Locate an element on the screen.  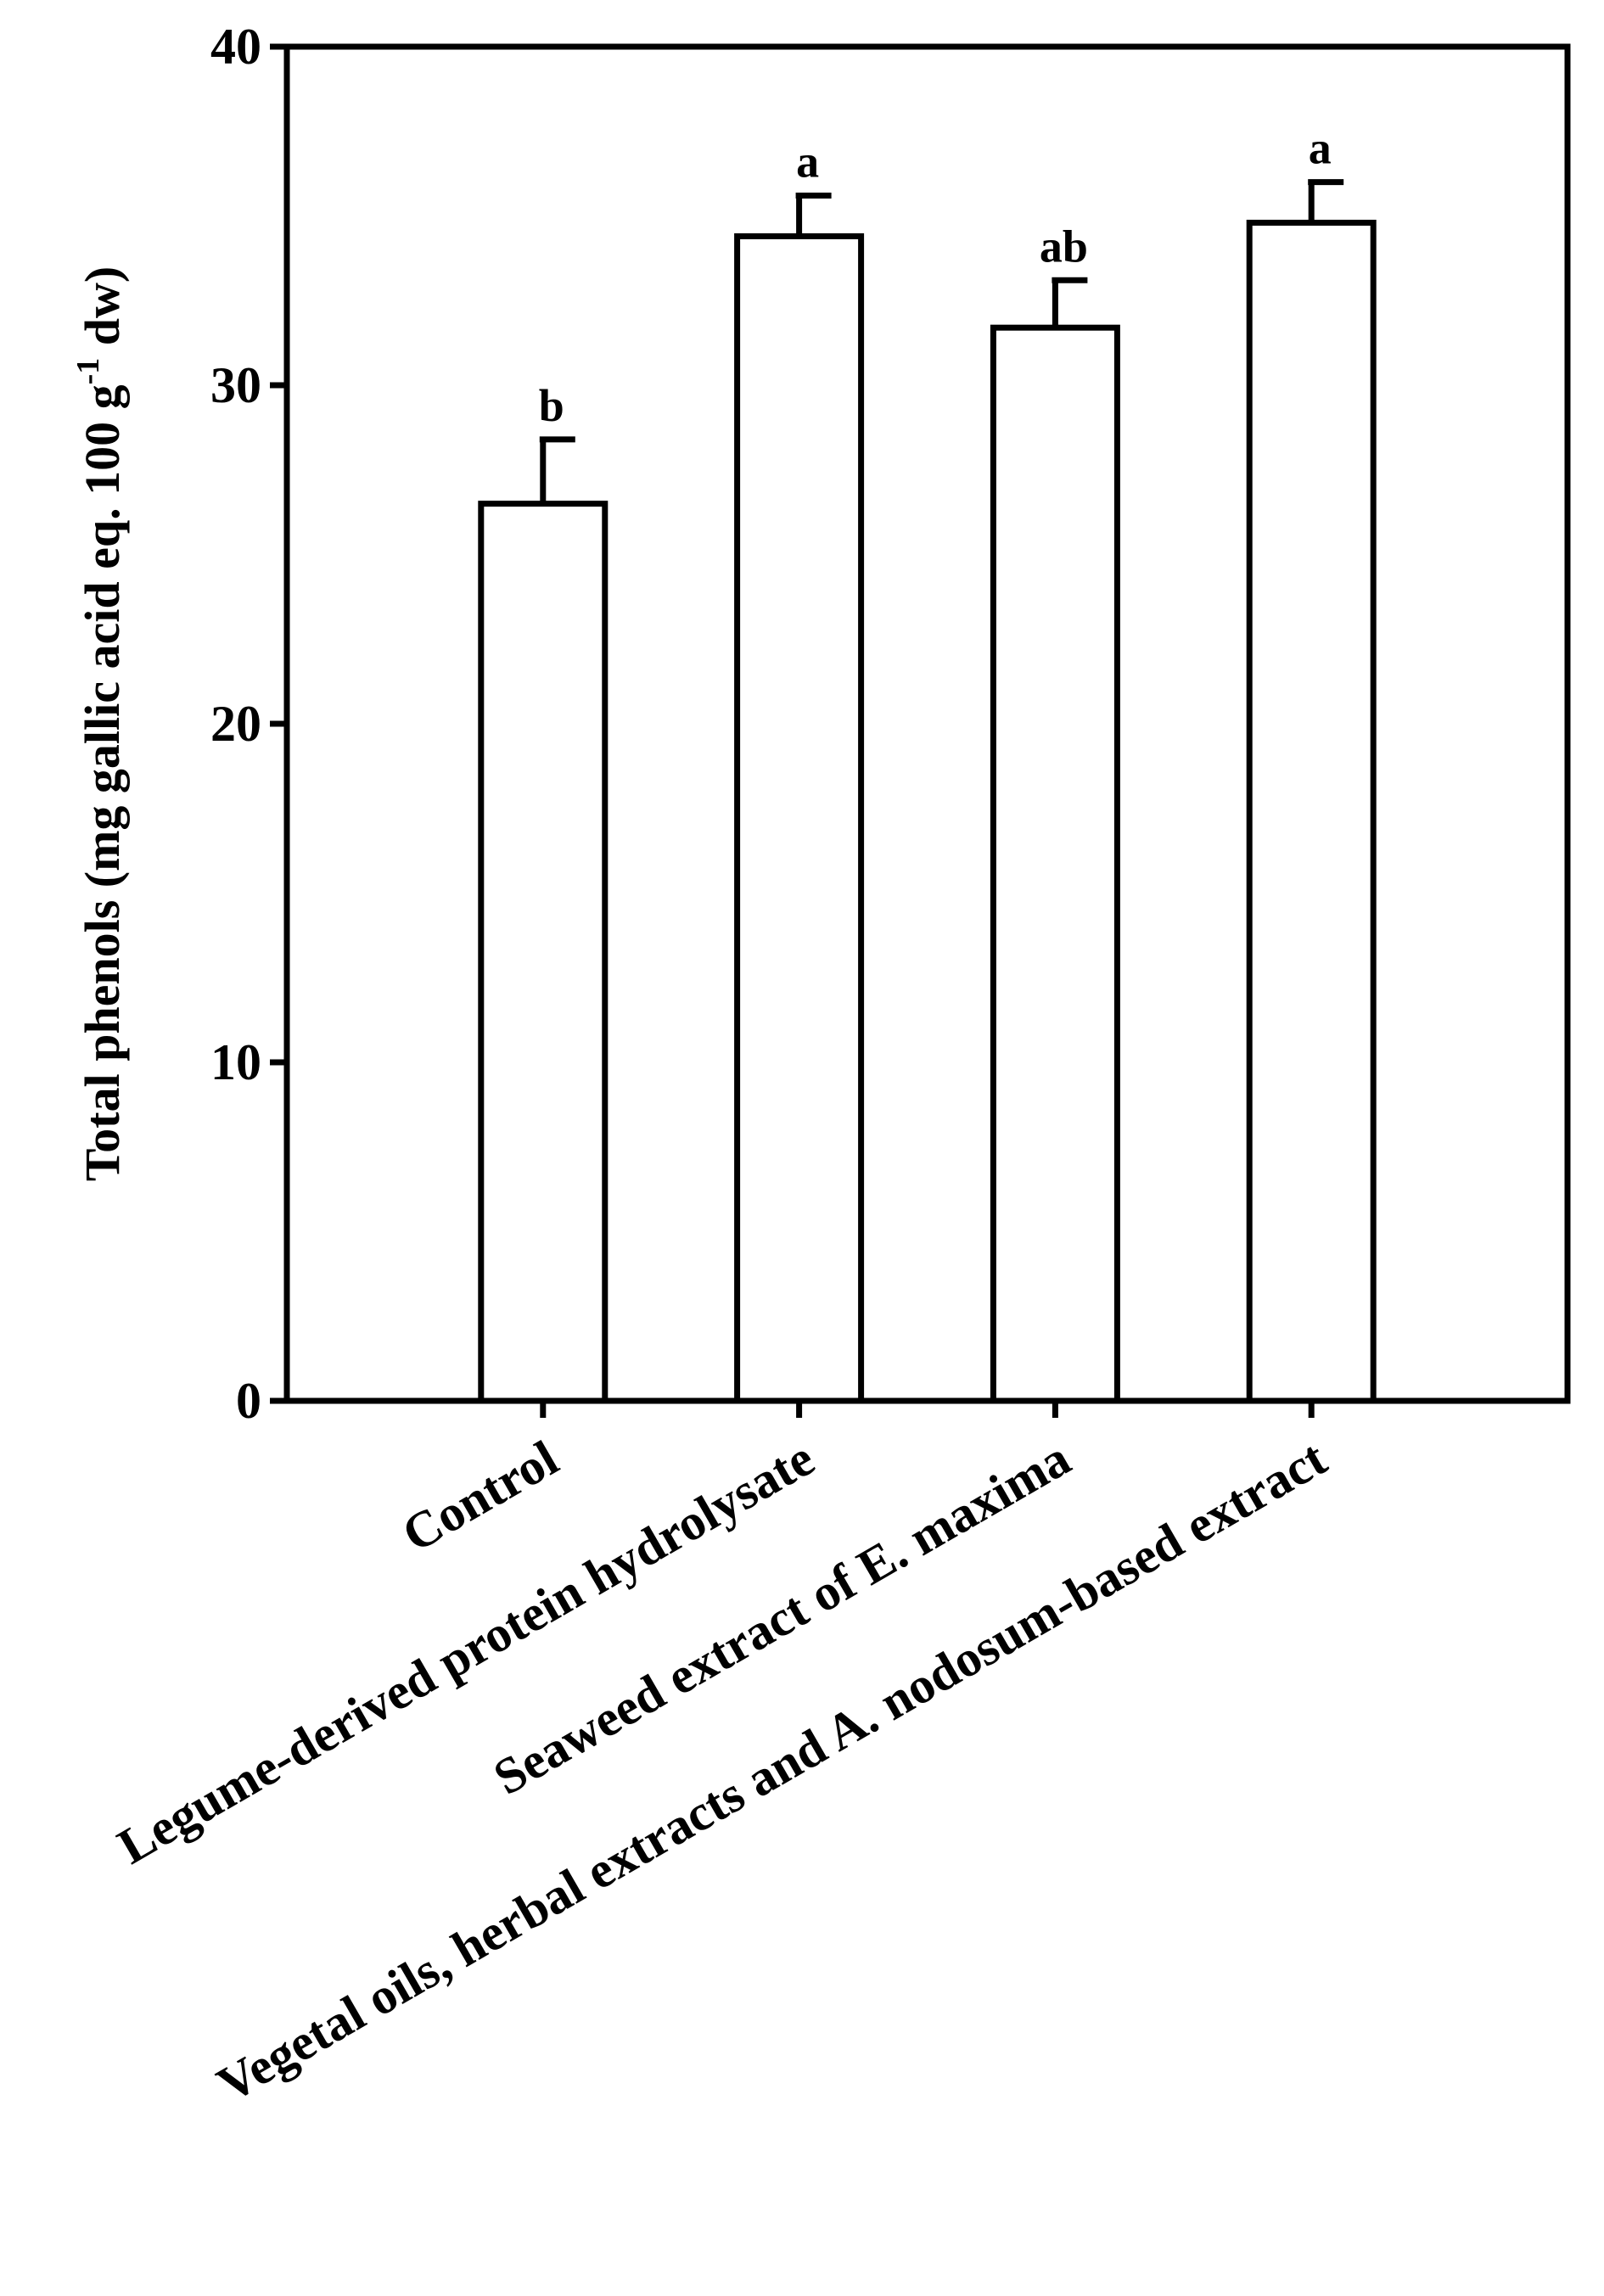
significance-letter: b is located at coordinates (551, 405).